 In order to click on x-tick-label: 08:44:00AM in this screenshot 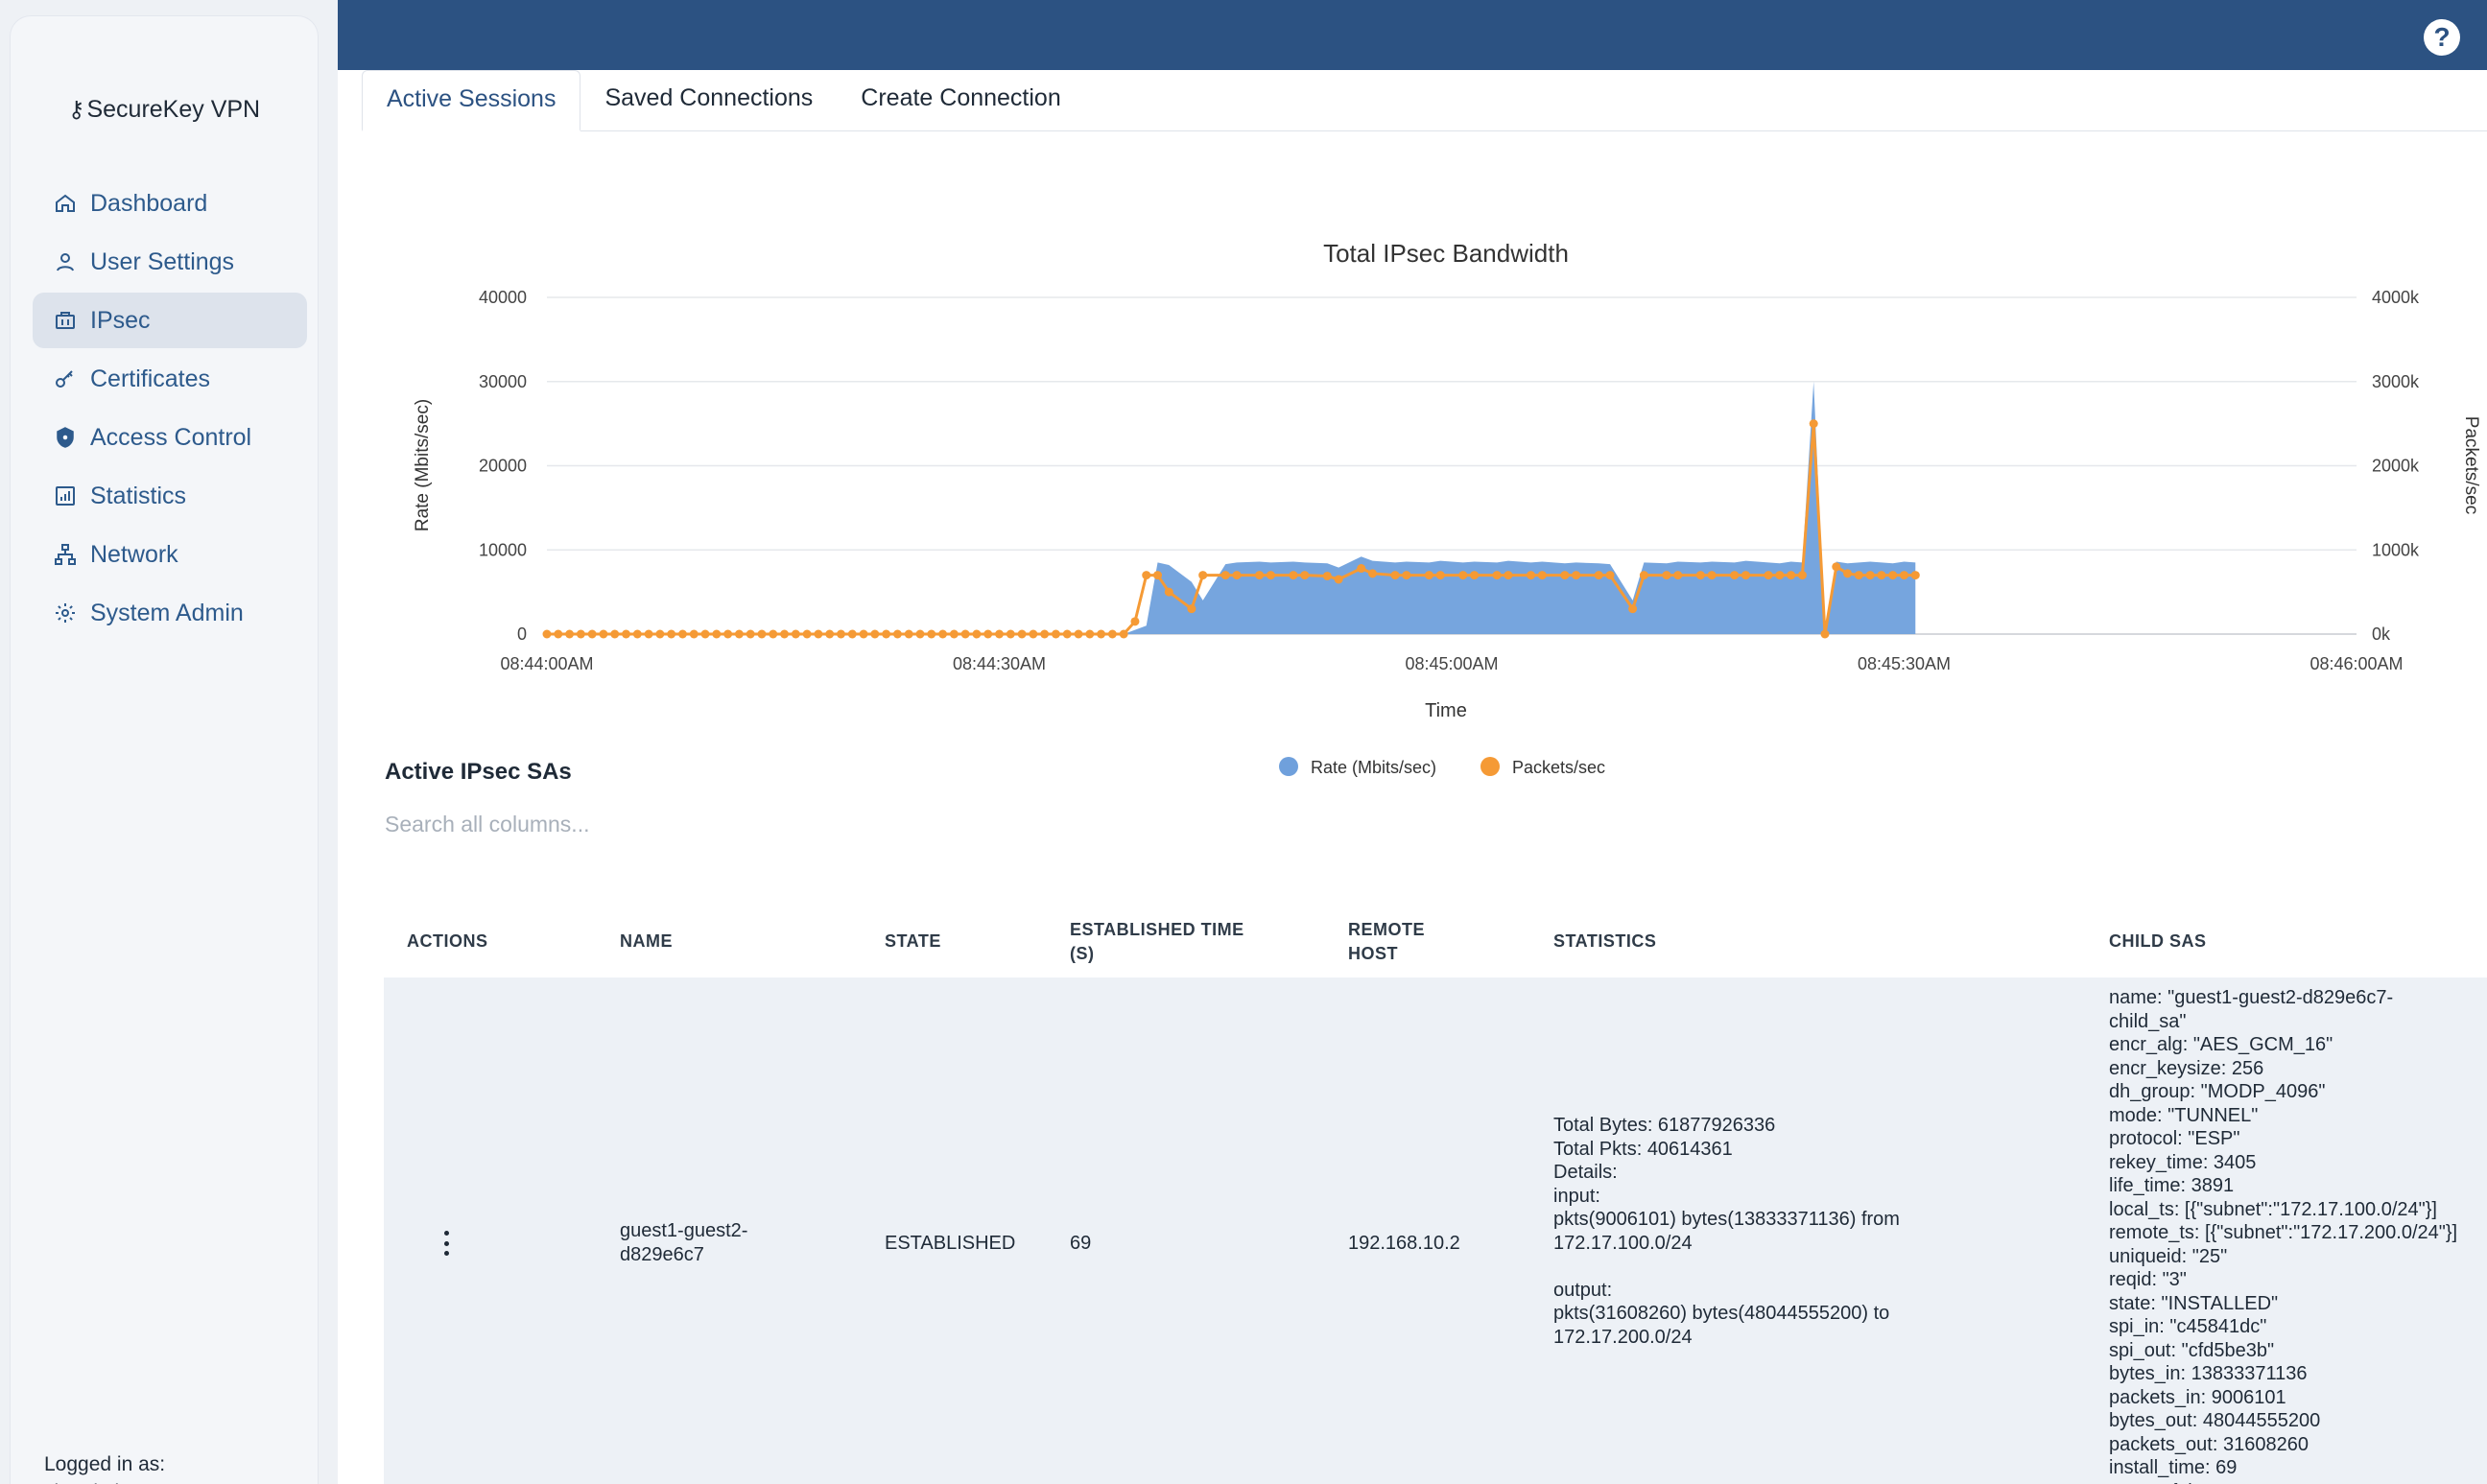, I will do `click(546, 664)`.